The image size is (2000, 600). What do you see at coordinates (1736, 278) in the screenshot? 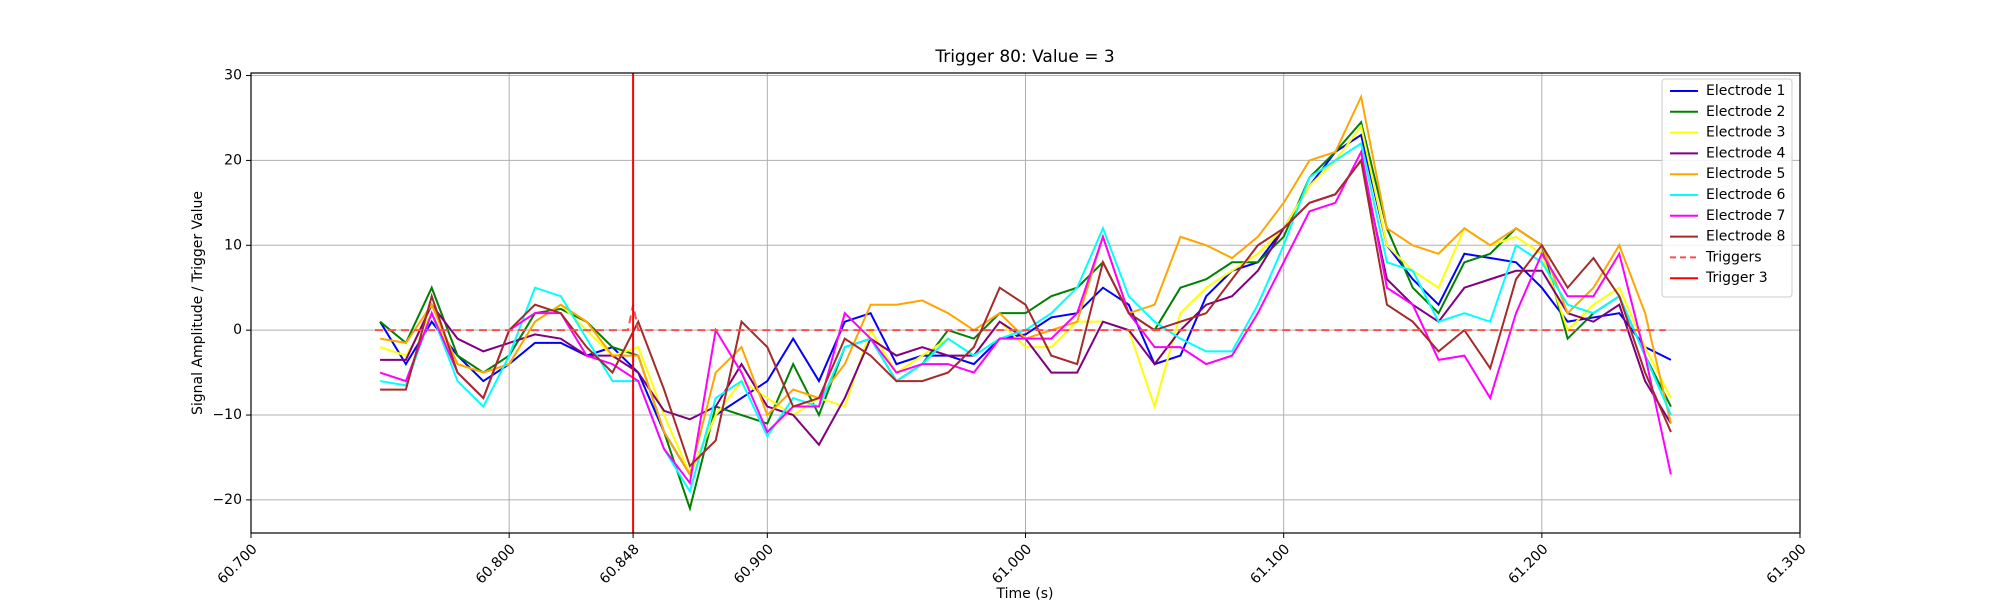
I see `legend-label: Trigger 3` at bounding box center [1736, 278].